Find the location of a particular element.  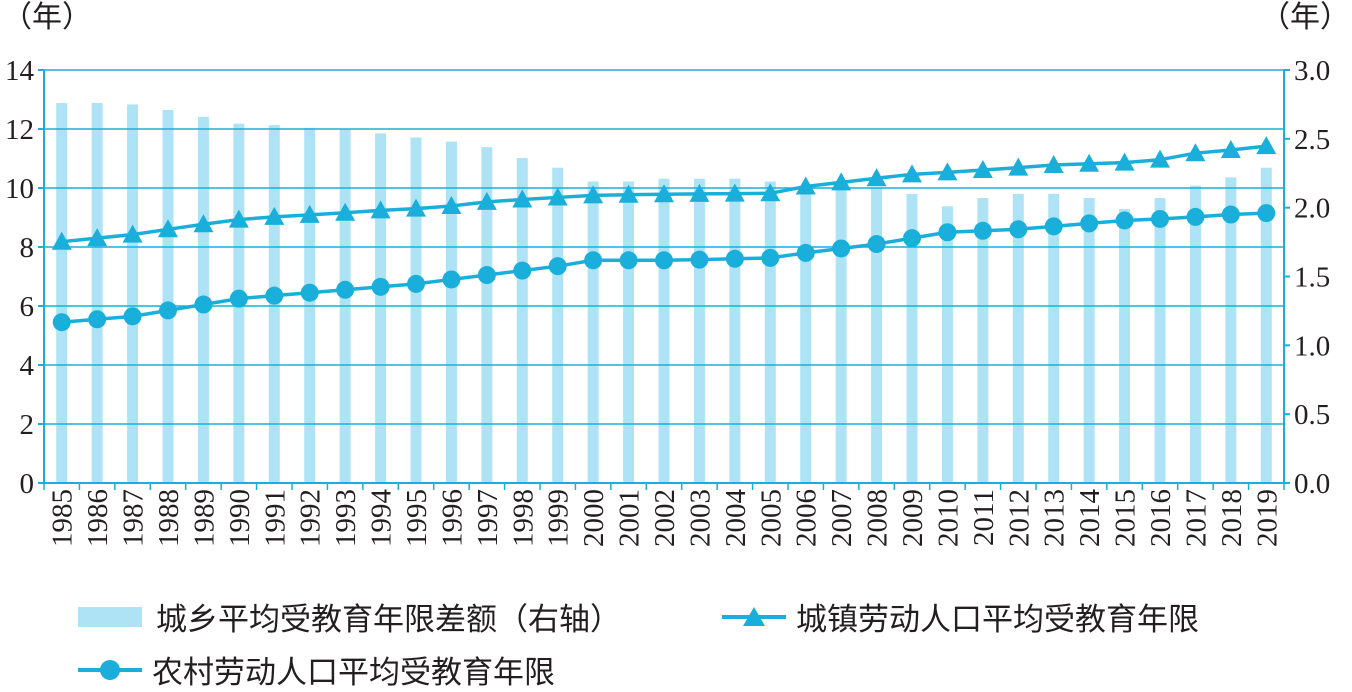

rural-marker-2004 is located at coordinates (734, 258).